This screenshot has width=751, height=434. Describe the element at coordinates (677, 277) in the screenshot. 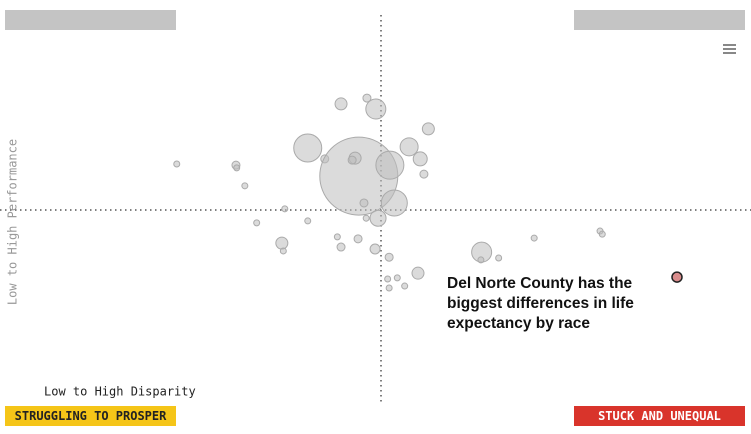

I see `highlight-bubble` at that location.